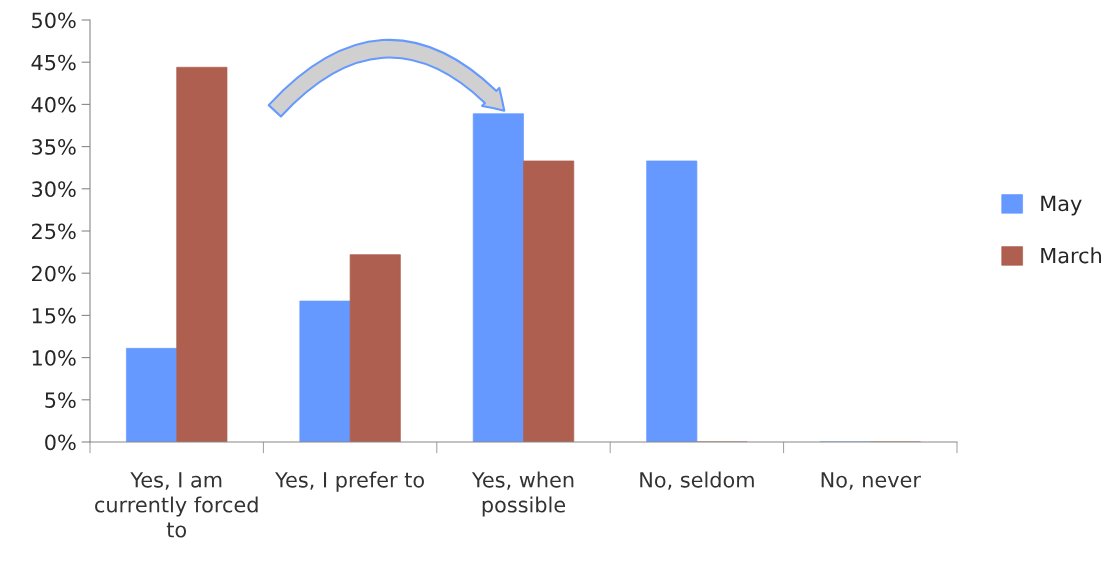 The image size is (1104, 568). What do you see at coordinates (60, 400) in the screenshot?
I see `y-tick-label: 5%` at bounding box center [60, 400].